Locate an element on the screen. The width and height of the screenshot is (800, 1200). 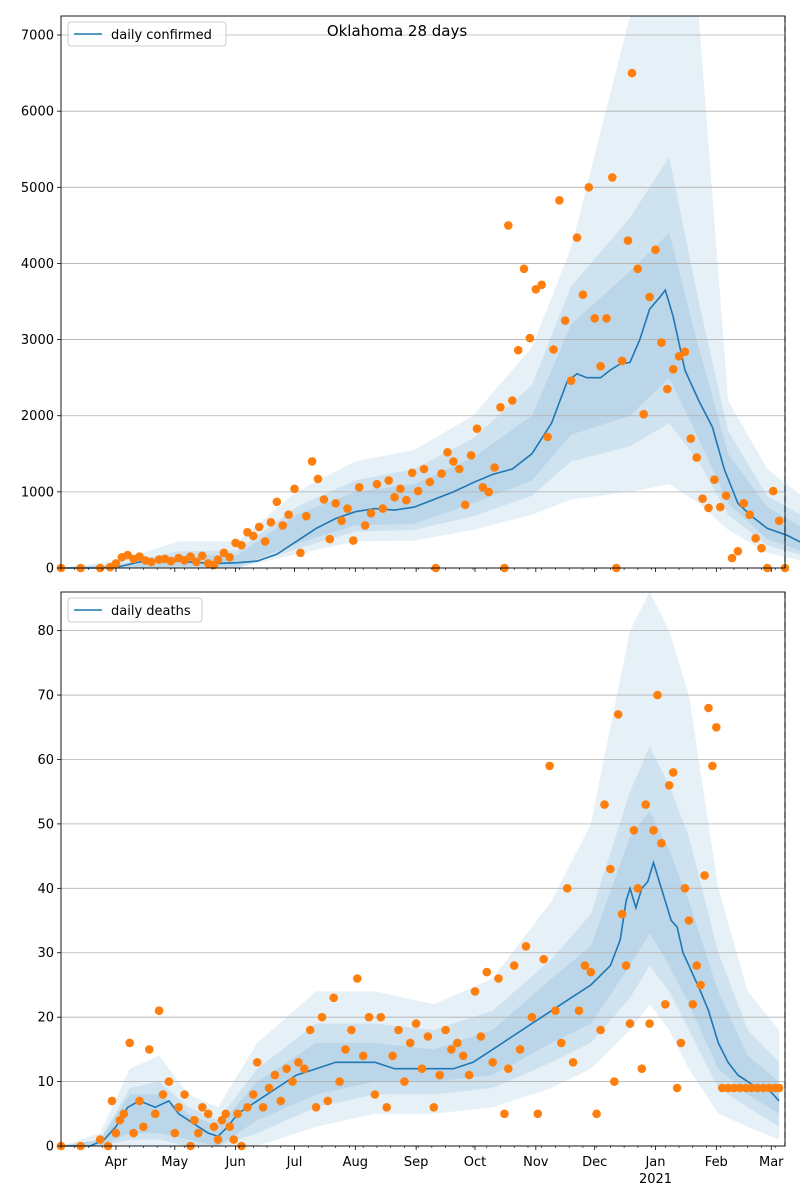
deaths-y-tick-label: 20 is located at coordinates (45, 1018).